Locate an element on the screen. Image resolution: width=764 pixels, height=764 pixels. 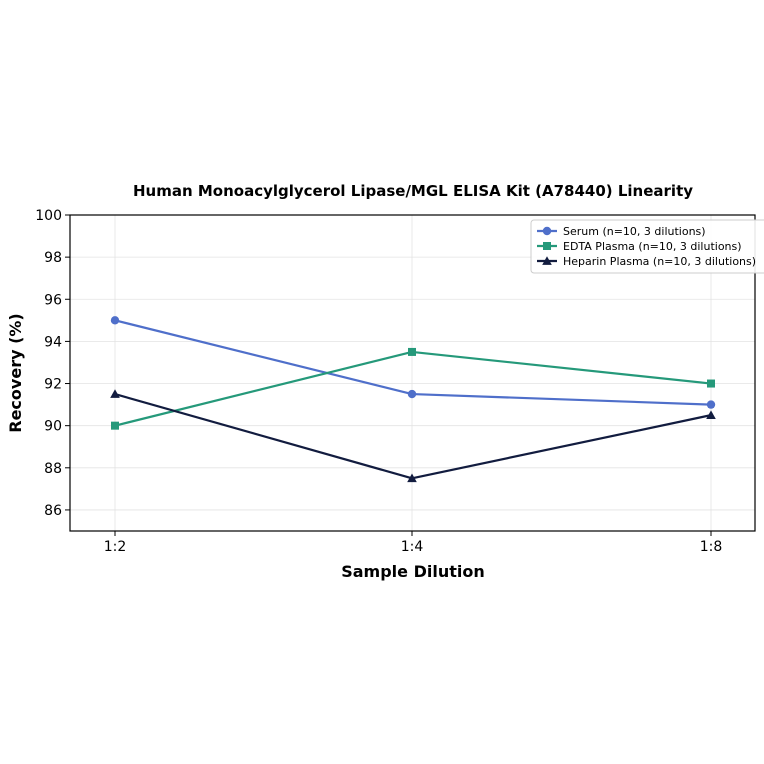
y-axis: 86 88 90 92 94 96 98 100 is located at coordinates (52, 363).